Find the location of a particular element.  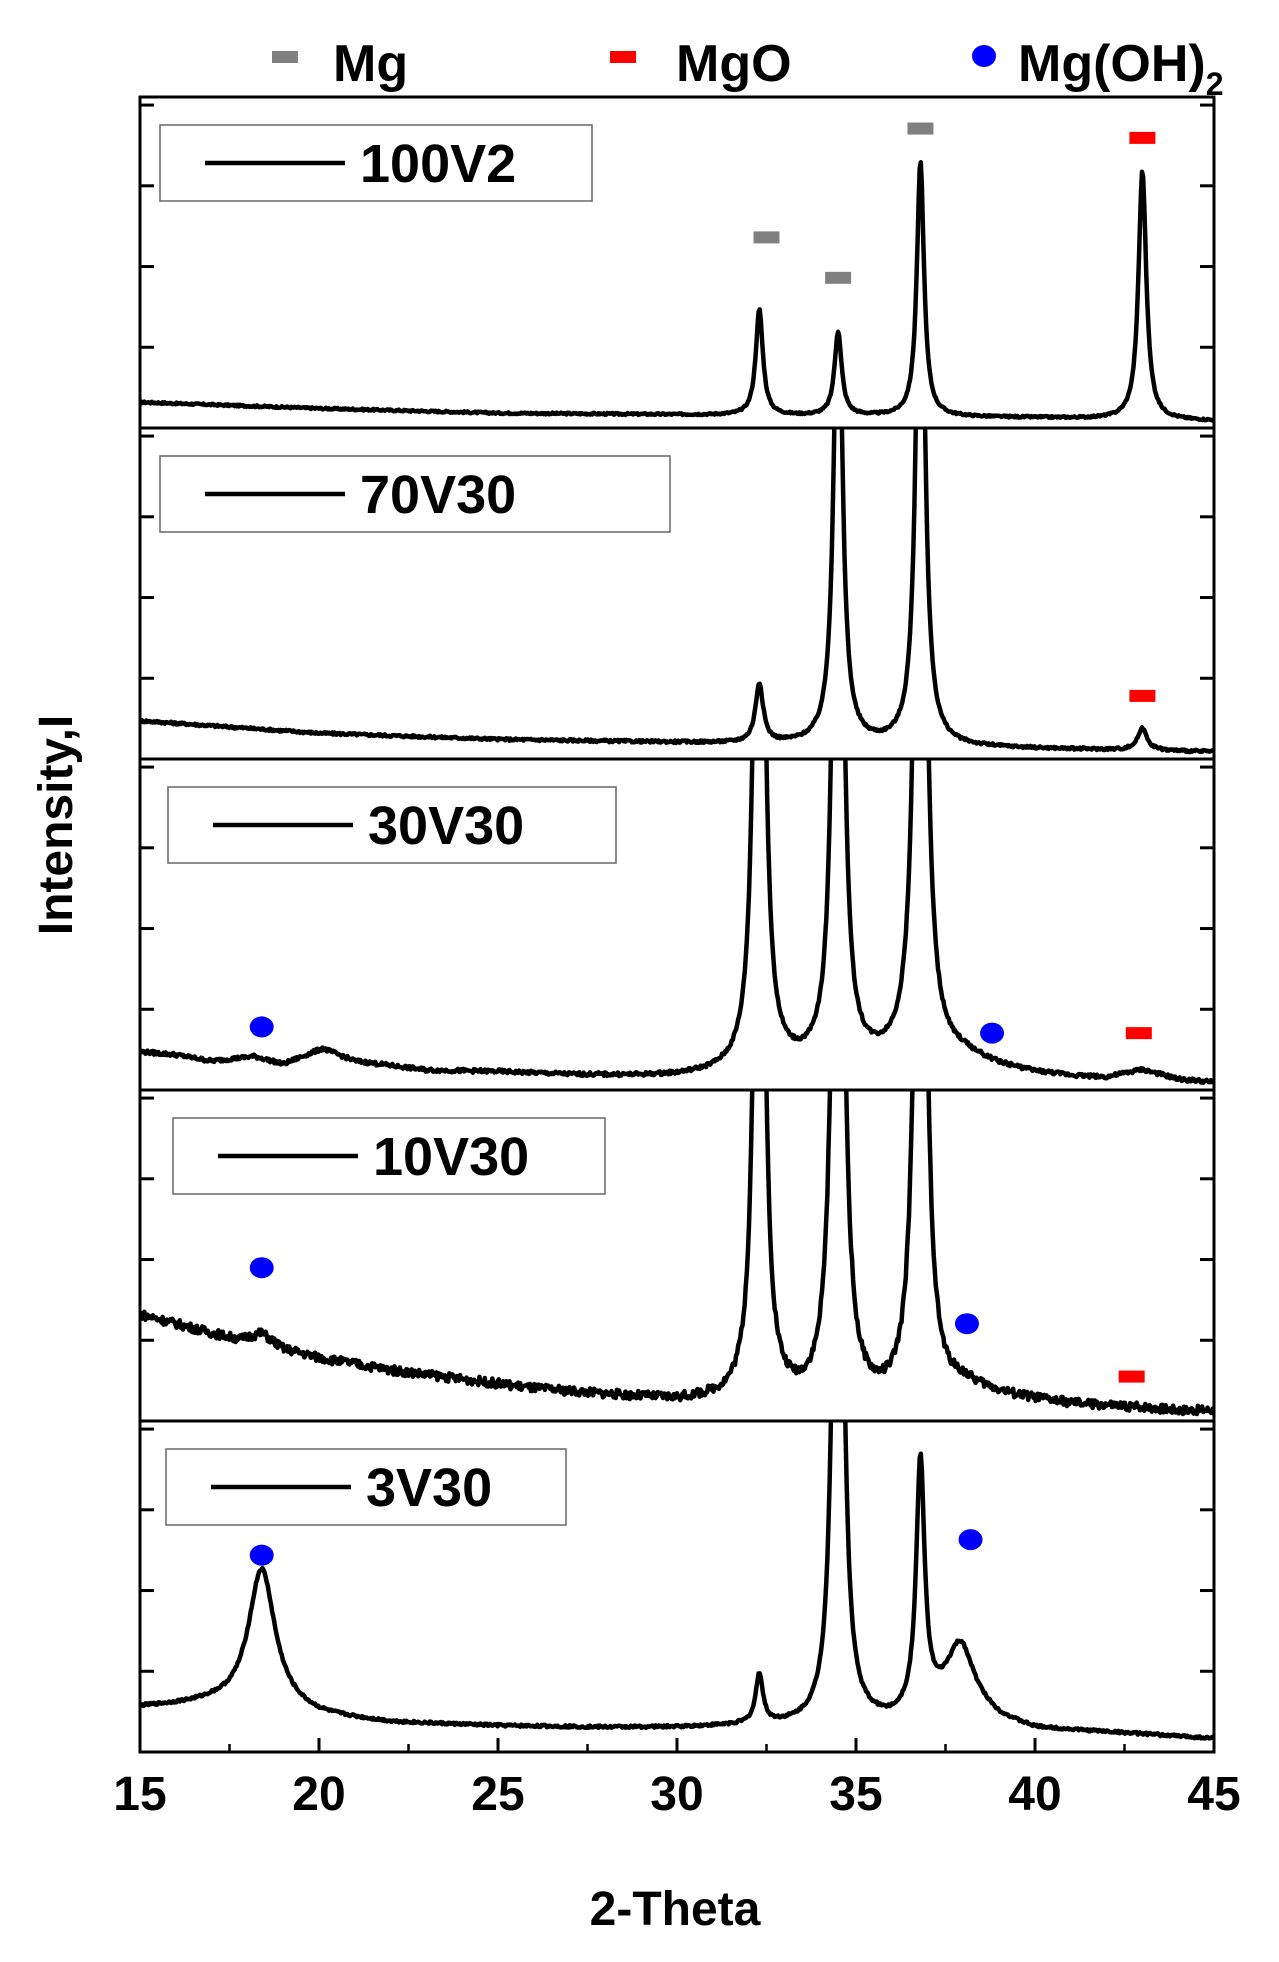

x-tick-label: 15 is located at coordinates (139, 1794).